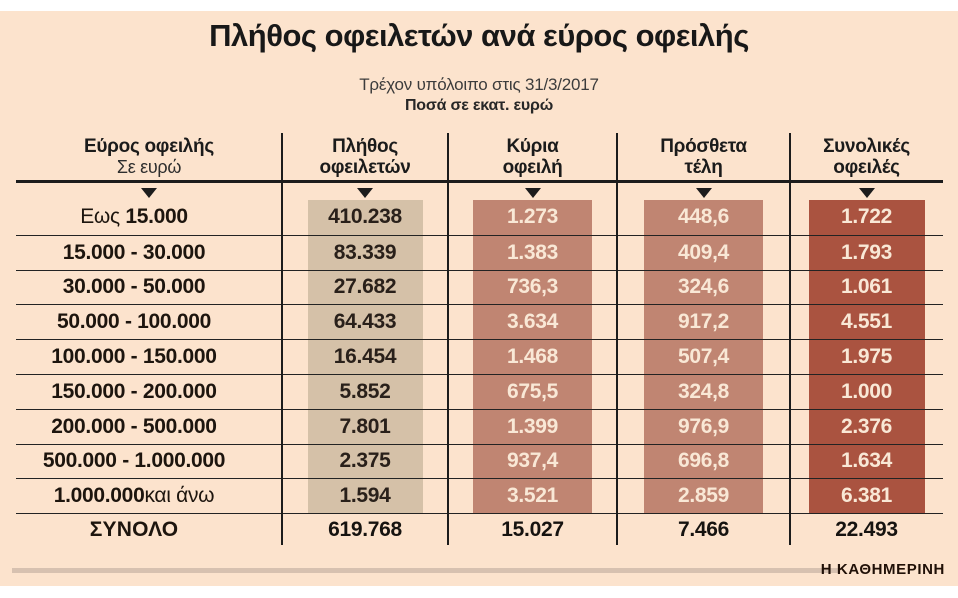 The image size is (958, 598). What do you see at coordinates (365, 322) in the screenshot?
I see `debtors-value: 64.433` at bounding box center [365, 322].